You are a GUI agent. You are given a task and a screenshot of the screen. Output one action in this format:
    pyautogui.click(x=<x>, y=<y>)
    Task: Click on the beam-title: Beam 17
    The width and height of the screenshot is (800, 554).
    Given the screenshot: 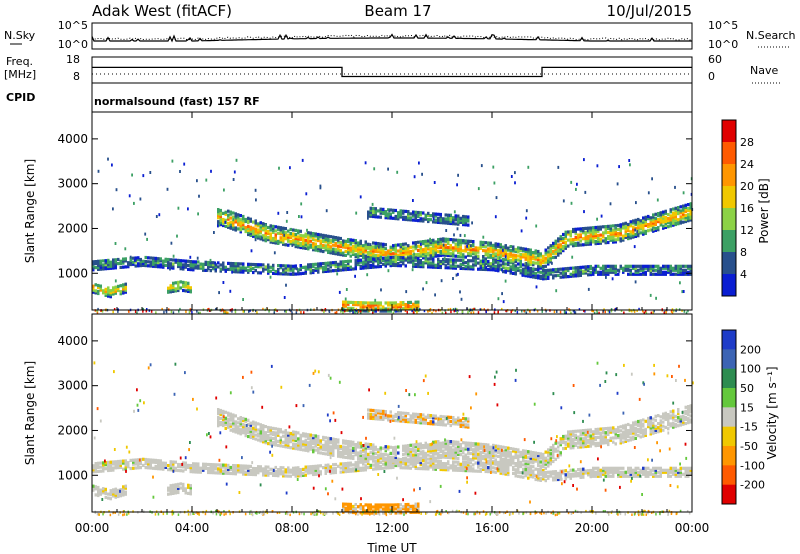 What is the action you would take?
    pyautogui.click(x=397, y=11)
    